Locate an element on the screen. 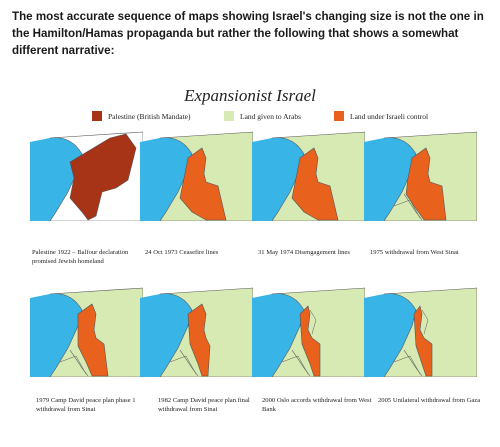  map-1922-svg is located at coordinates (86, 176).